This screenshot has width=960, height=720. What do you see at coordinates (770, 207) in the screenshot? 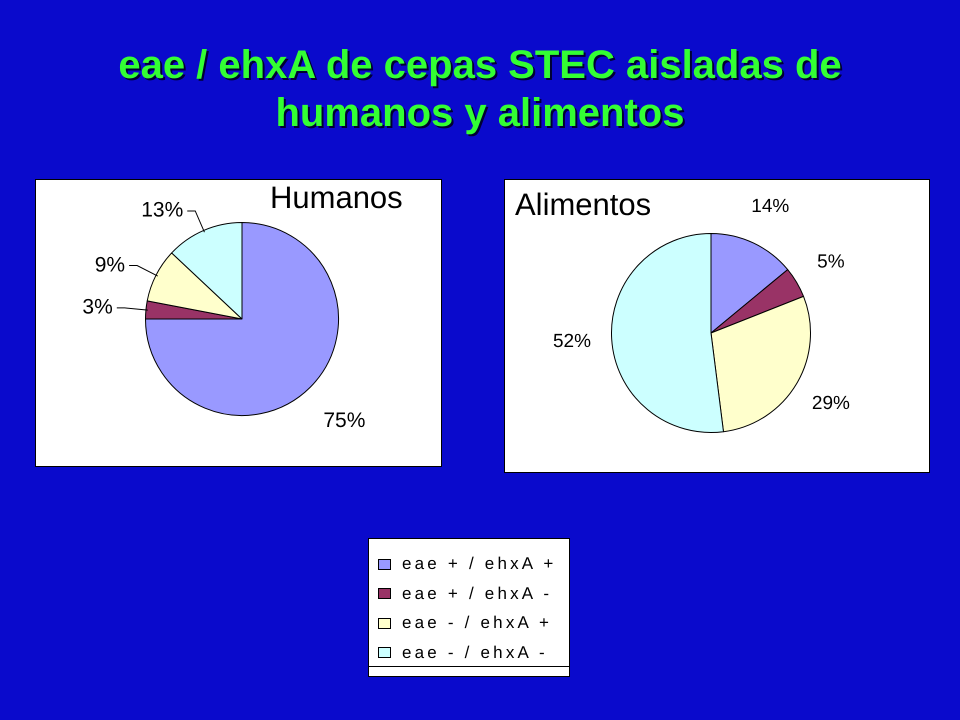
I see `data-label: 14%` at bounding box center [770, 207].